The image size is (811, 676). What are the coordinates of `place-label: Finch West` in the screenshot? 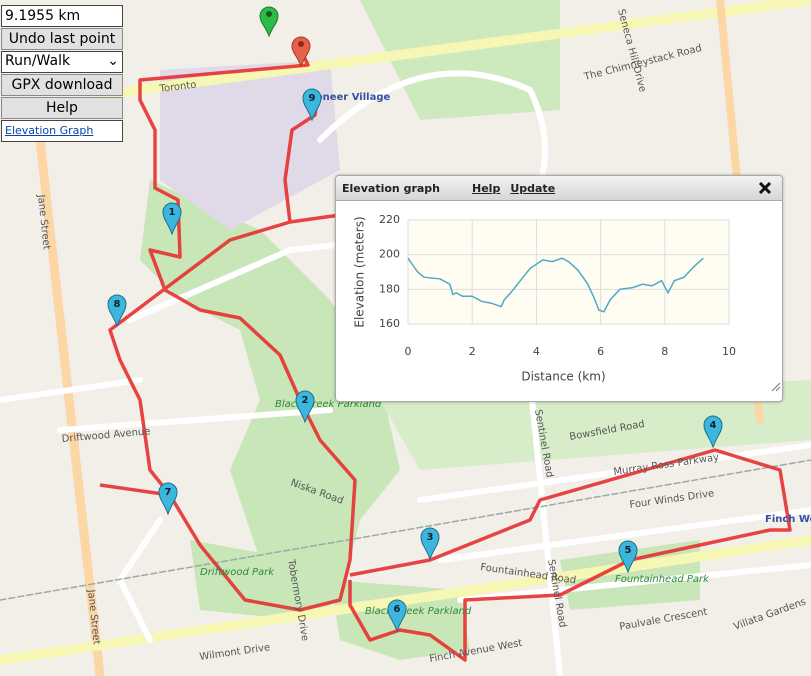 It's located at (788, 519).